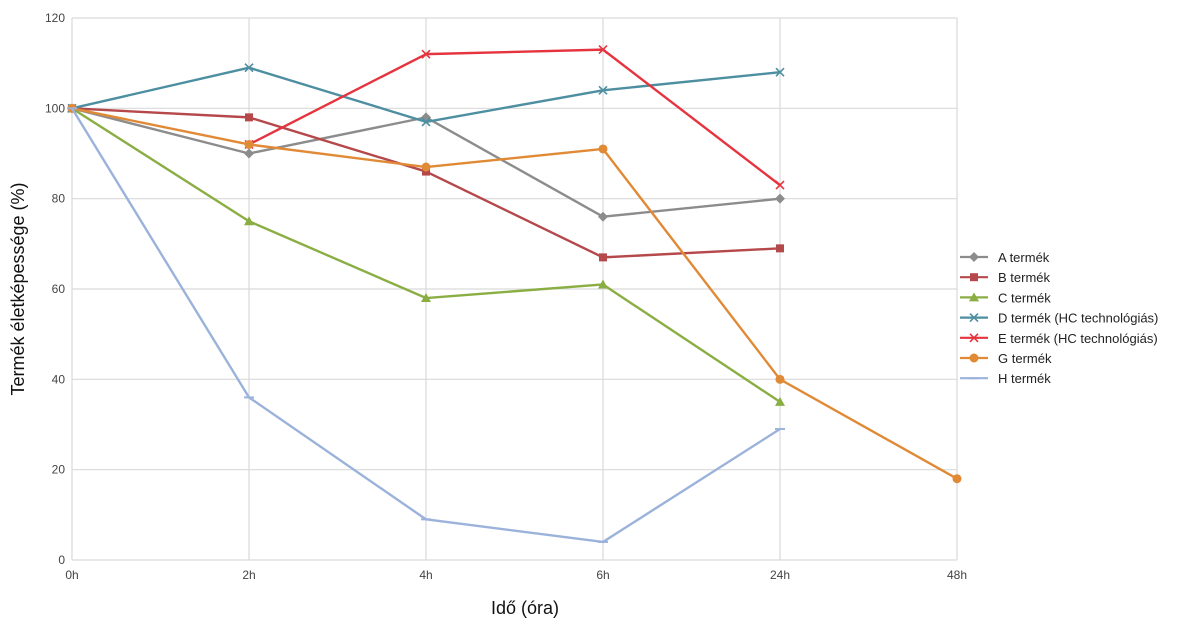 This screenshot has width=1193, height=624. What do you see at coordinates (514, 117) in the screenshot?
I see `series-line` at bounding box center [514, 117].